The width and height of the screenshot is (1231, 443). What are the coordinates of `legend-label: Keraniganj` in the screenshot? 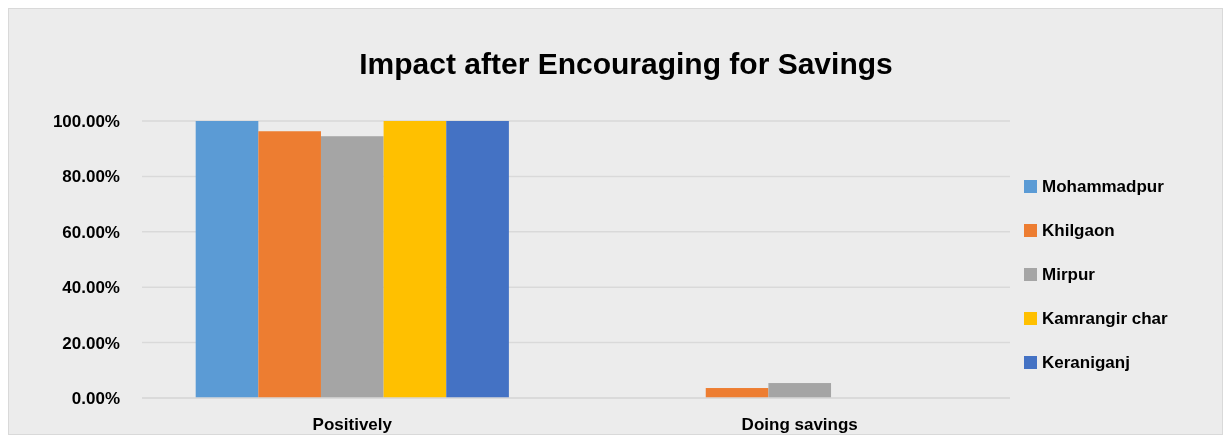 It's located at (1086, 362).